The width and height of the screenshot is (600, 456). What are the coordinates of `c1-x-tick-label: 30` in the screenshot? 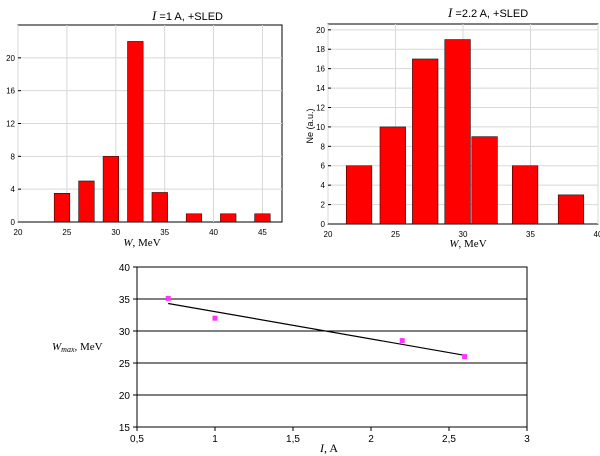 It's located at (115, 232).